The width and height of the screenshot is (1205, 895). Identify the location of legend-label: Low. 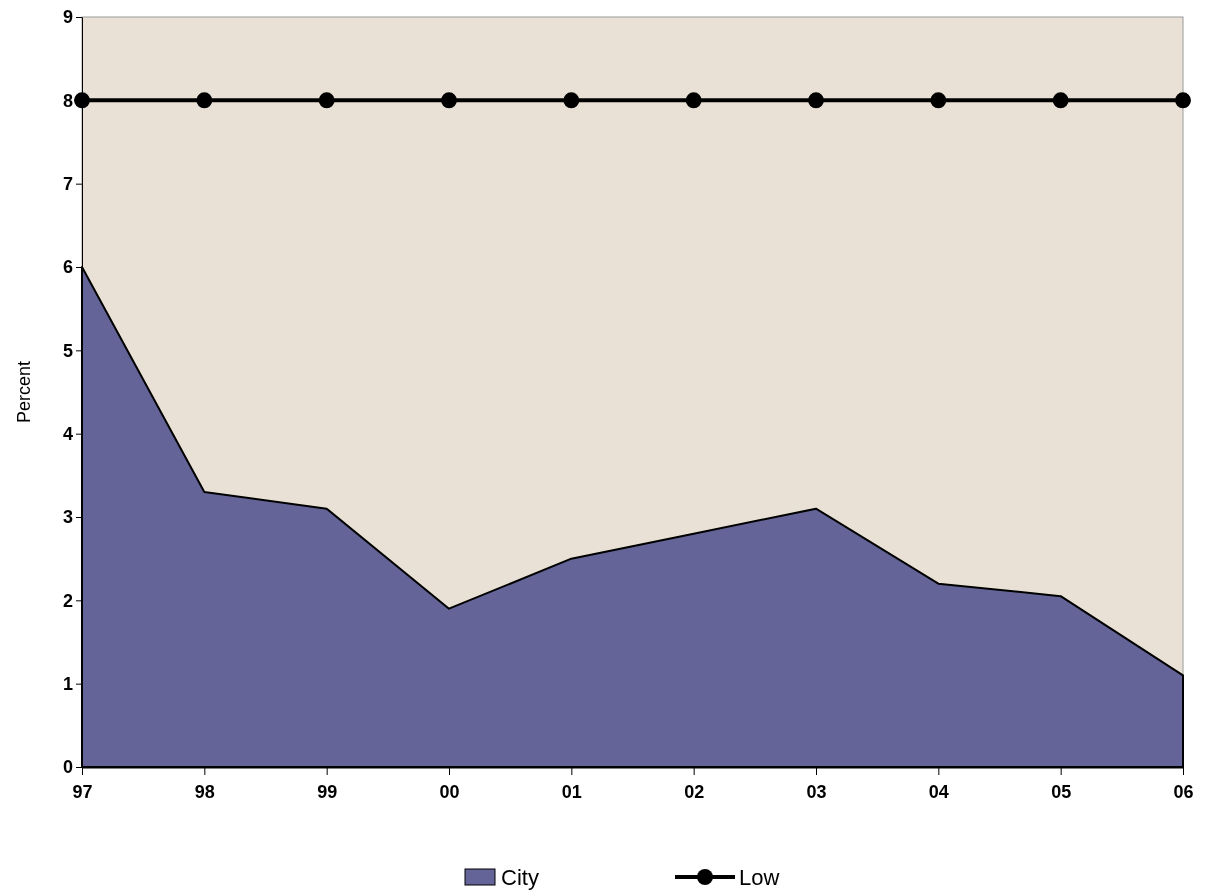
(759, 877).